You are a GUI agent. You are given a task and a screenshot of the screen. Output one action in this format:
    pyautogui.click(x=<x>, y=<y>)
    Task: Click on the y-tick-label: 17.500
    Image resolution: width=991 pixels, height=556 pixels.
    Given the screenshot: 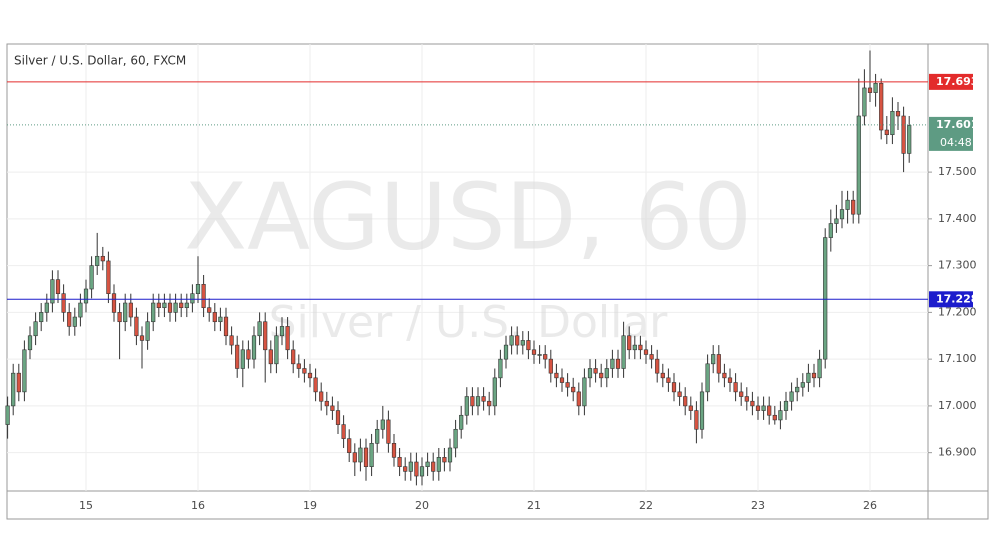 What is the action you would take?
    pyautogui.click(x=957, y=171)
    